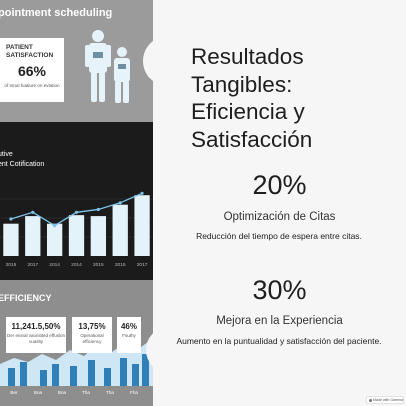 This screenshot has width=406, height=406. What do you see at coordinates (388, 400) in the screenshot?
I see `badge-label: Made with Gamma` at bounding box center [388, 400].